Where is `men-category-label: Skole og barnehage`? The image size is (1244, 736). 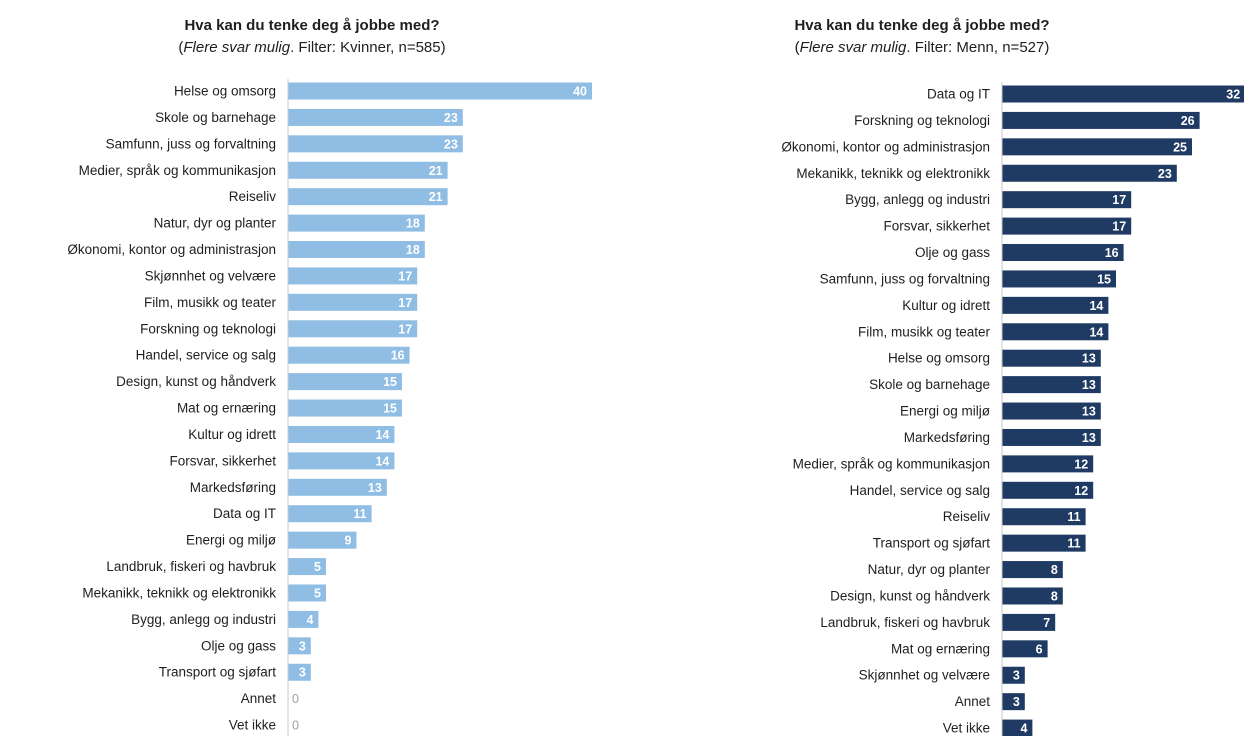 men-category-label: Skole og barnehage is located at coordinates (929, 384).